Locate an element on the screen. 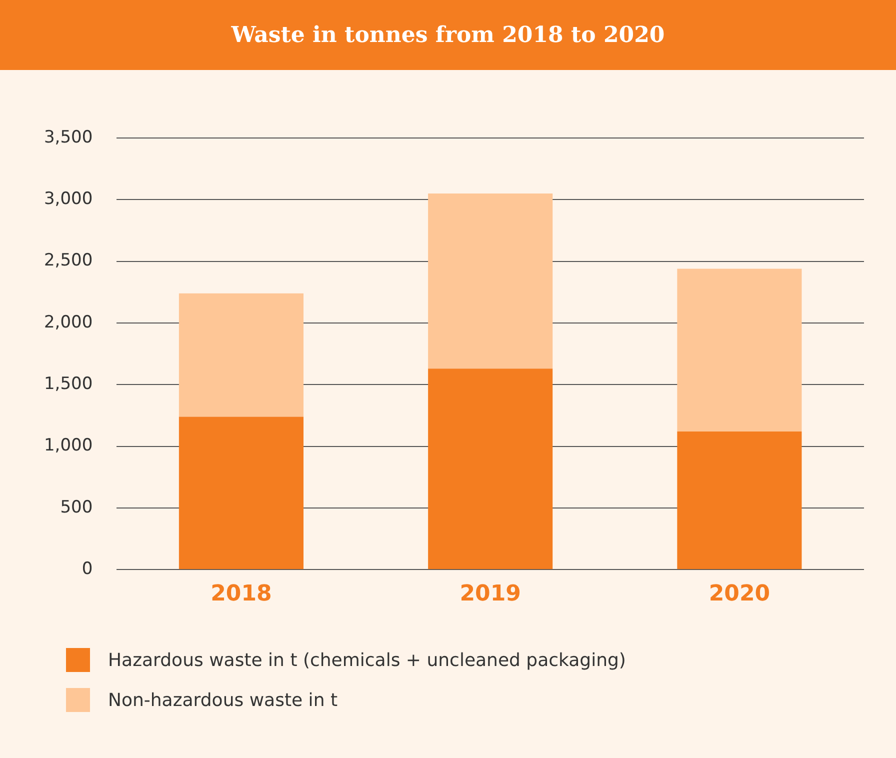 The image size is (896, 758). y-tick-label: 500 is located at coordinates (76, 507).